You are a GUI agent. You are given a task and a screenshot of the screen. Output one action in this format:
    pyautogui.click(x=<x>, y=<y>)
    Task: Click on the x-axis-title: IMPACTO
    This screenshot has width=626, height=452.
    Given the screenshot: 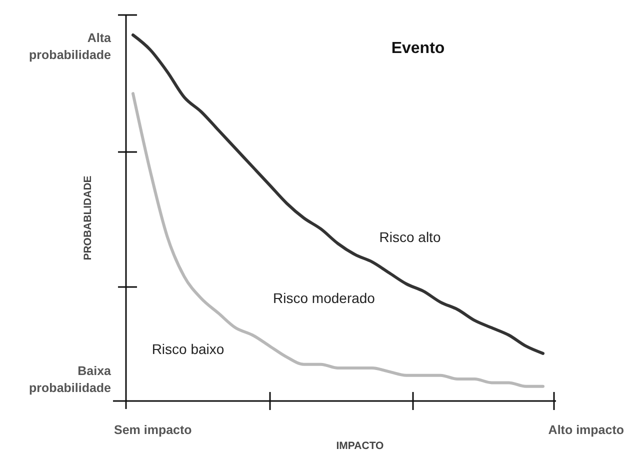 What is the action you would take?
    pyautogui.click(x=360, y=446)
    